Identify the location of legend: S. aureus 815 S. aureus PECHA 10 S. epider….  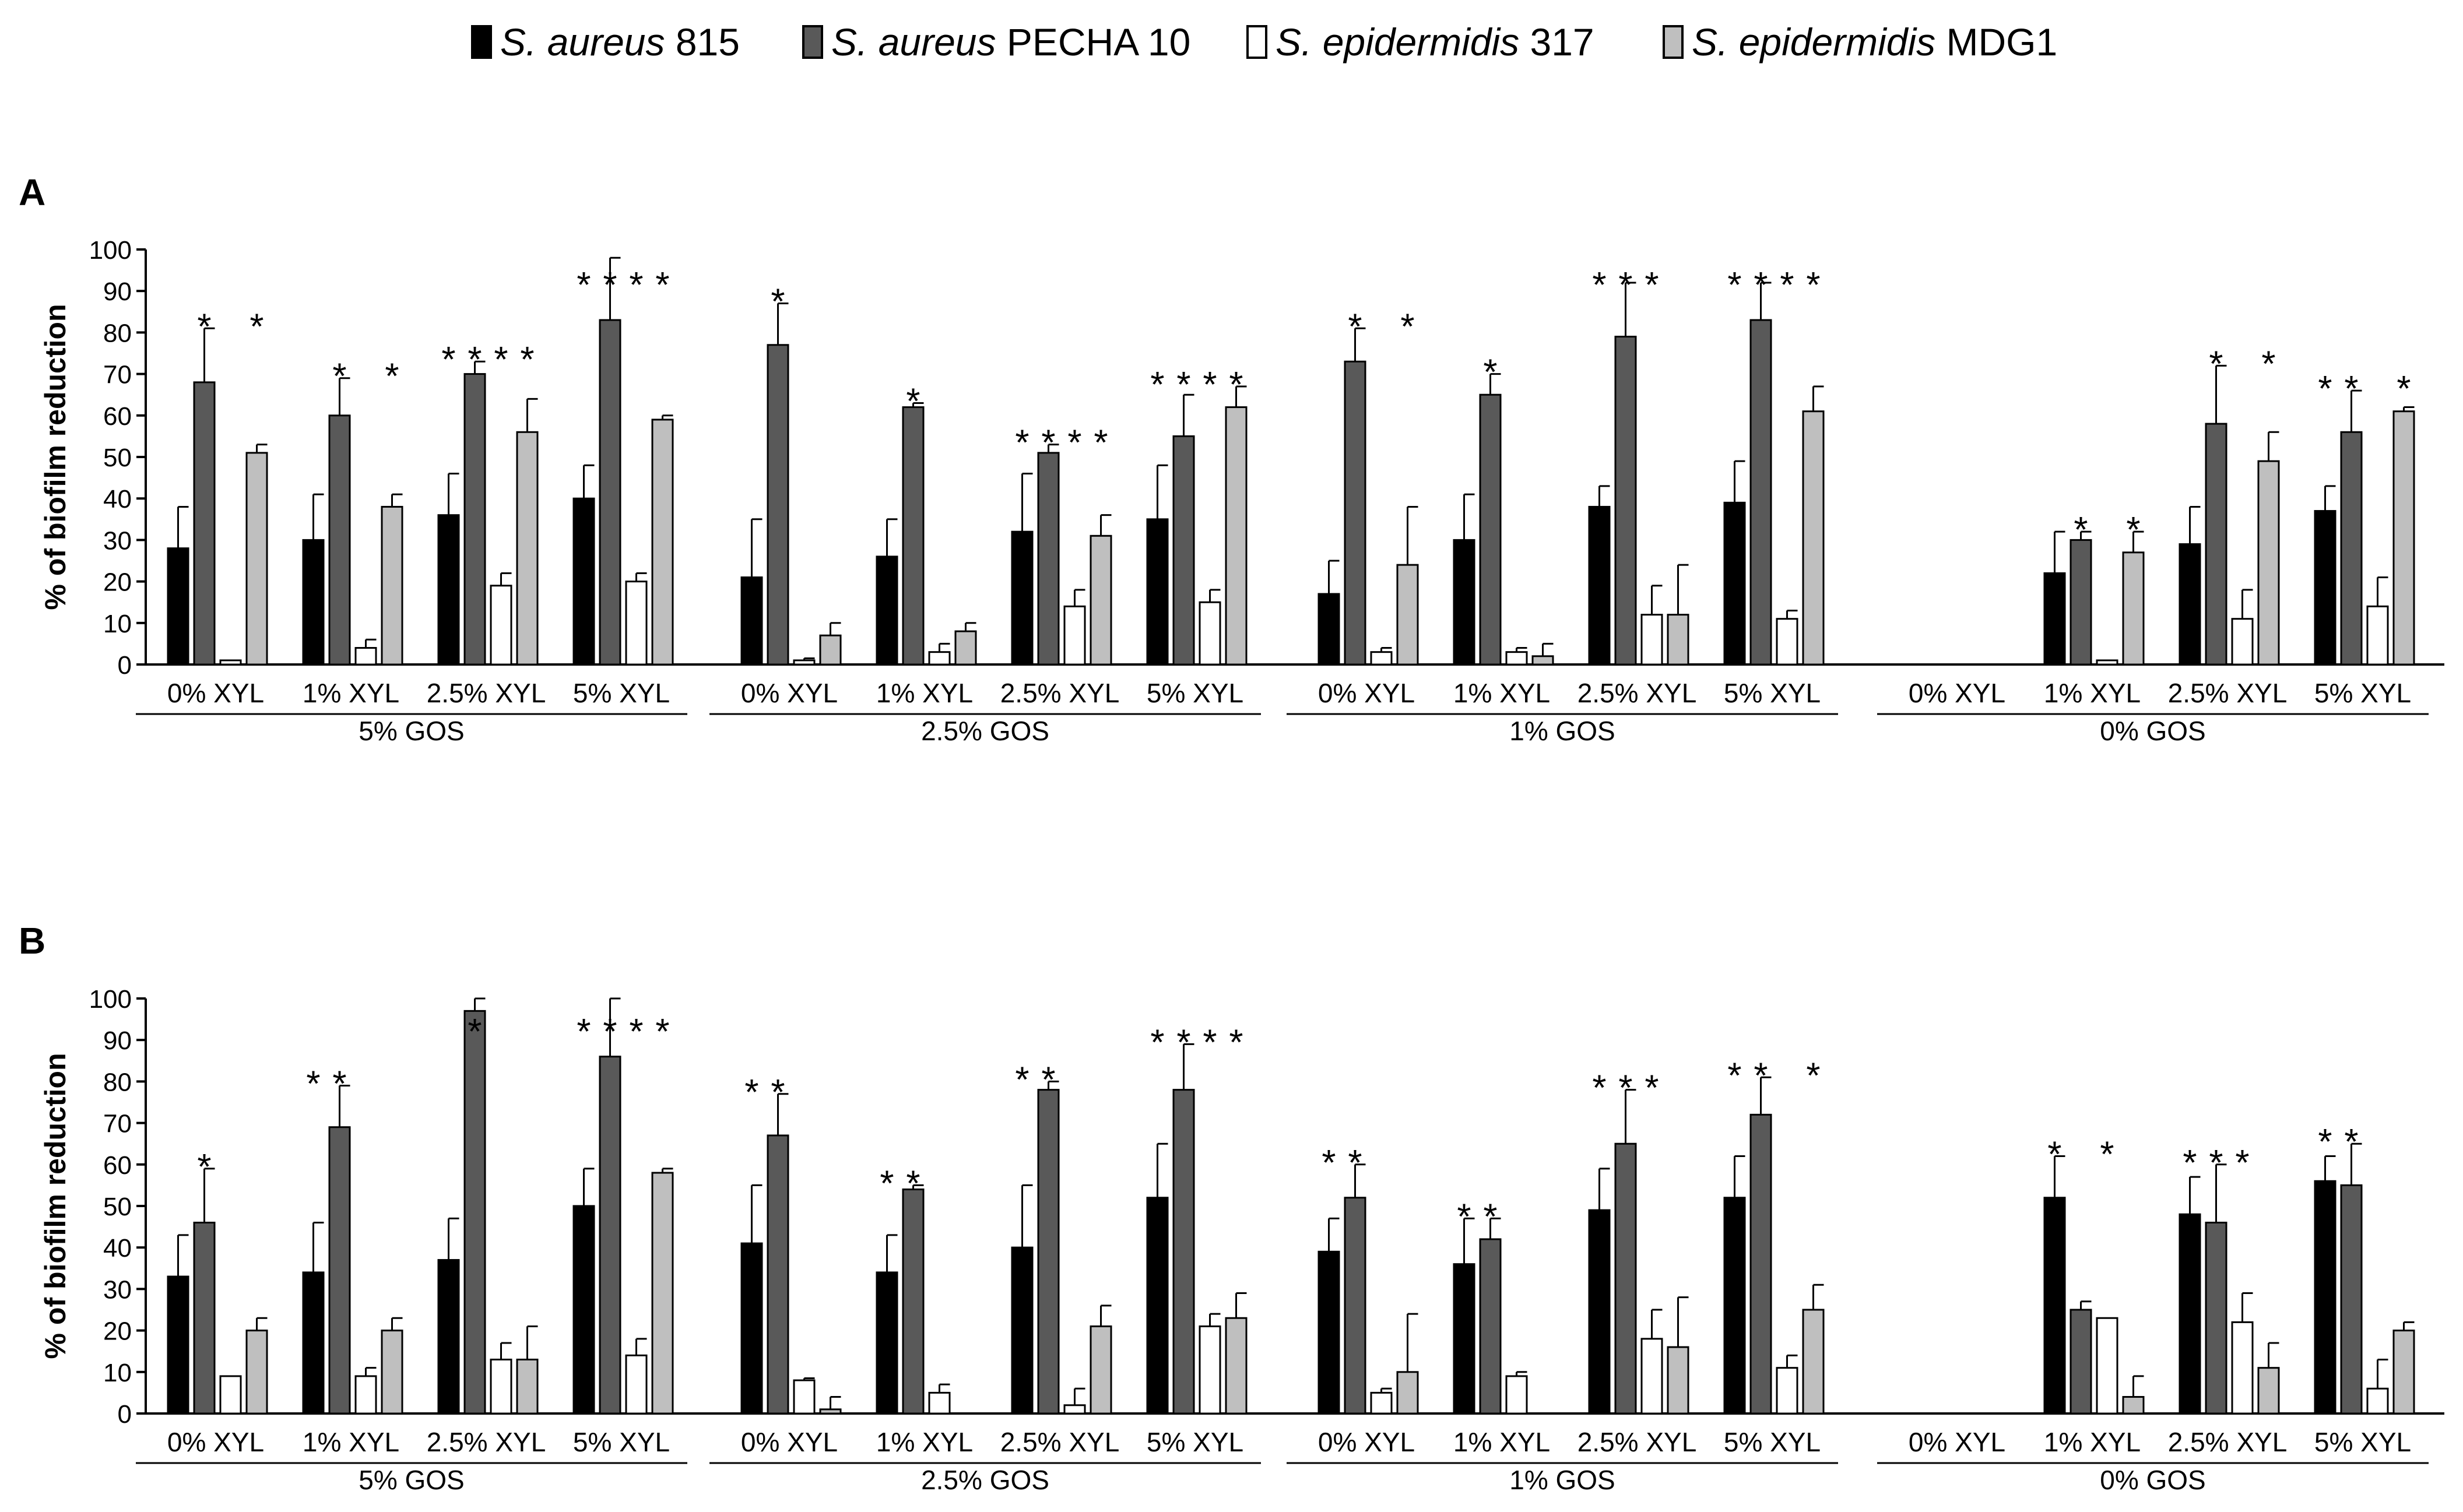
(1264, 42).